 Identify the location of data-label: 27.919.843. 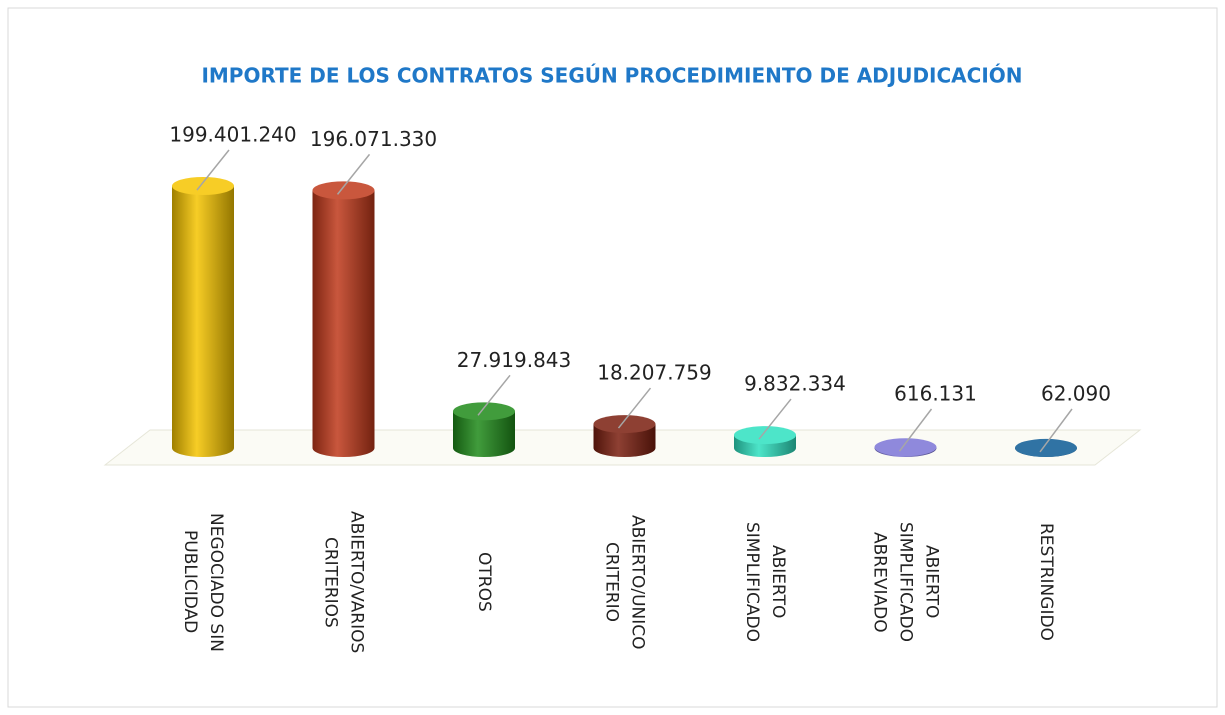
(514, 360).